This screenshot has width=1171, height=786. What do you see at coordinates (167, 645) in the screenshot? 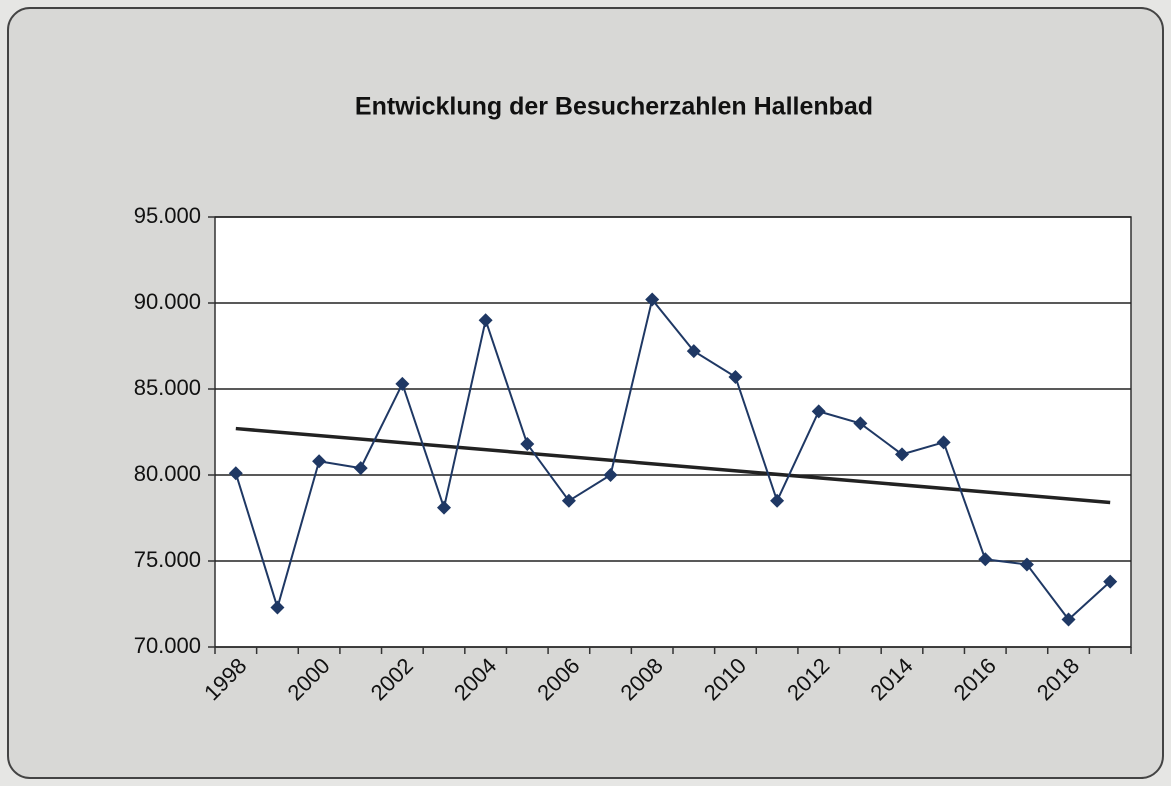
I see `y-tick-label: 70.000` at bounding box center [167, 645].